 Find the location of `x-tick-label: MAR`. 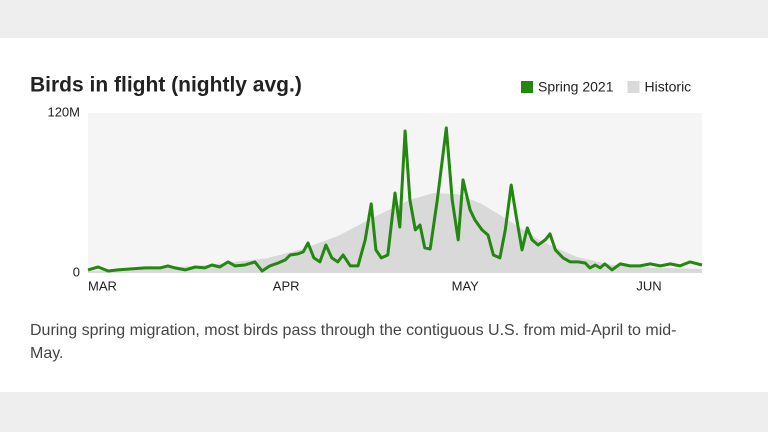

x-tick-label: MAR is located at coordinates (102, 285).